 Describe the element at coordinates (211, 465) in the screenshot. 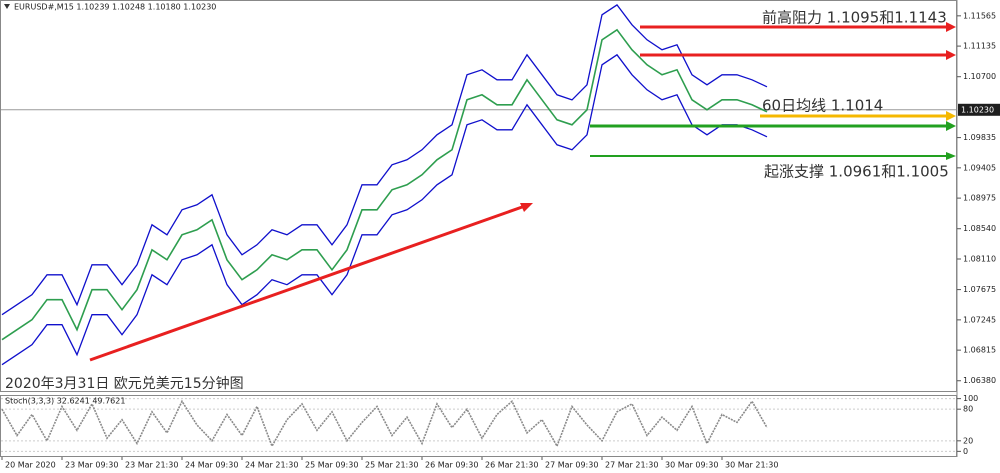

I see `x-tick-label: 24 Mar 09:30` at that location.